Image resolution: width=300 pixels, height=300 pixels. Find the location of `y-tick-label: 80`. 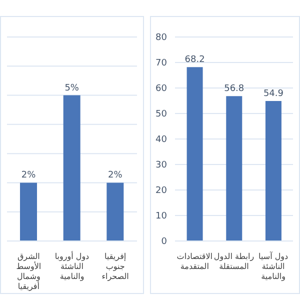

y-tick-label: 80 is located at coordinates (162, 38).